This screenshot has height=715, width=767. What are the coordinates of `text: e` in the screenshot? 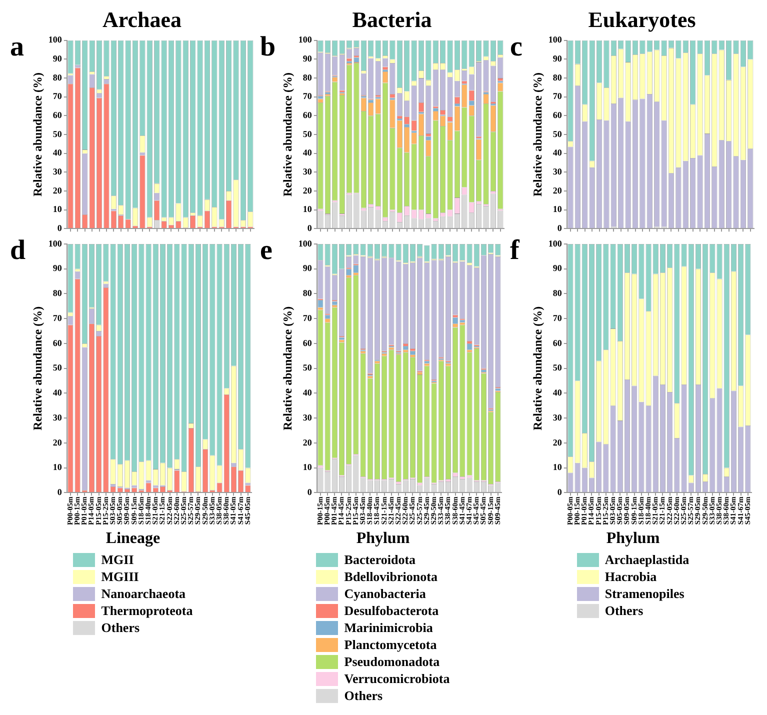 It's located at (266, 250).